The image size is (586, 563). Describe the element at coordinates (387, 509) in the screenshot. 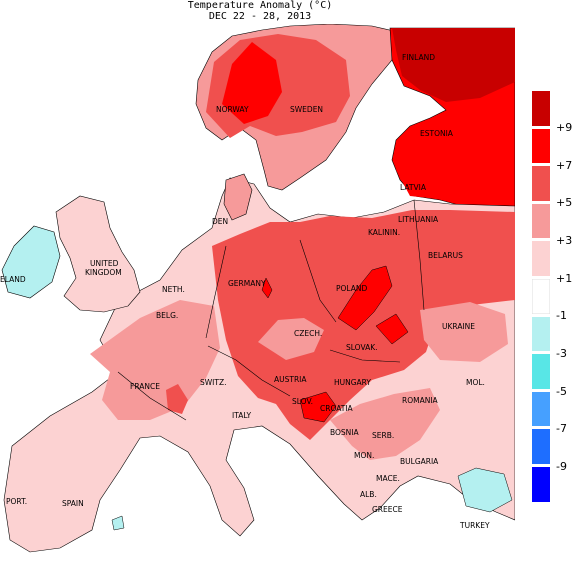

I see `label-greece: GREECE` at that location.